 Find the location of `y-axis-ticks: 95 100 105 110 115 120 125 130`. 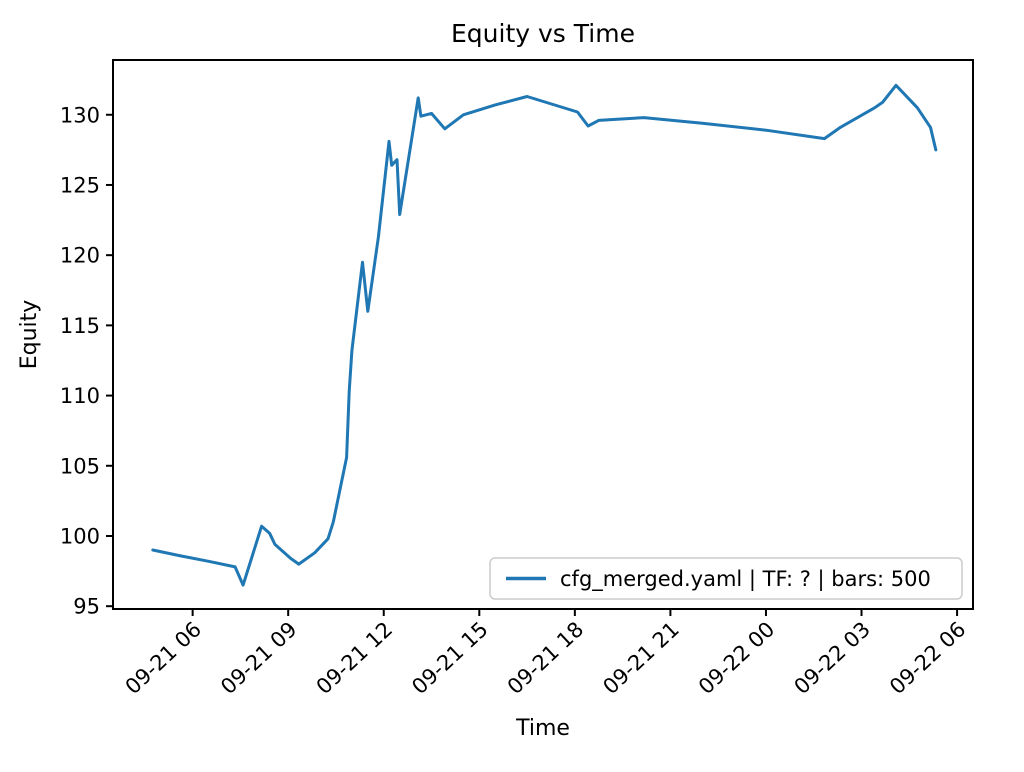

y-axis-ticks: 95 100 105 110 115 120 125 130 is located at coordinates (86, 361).